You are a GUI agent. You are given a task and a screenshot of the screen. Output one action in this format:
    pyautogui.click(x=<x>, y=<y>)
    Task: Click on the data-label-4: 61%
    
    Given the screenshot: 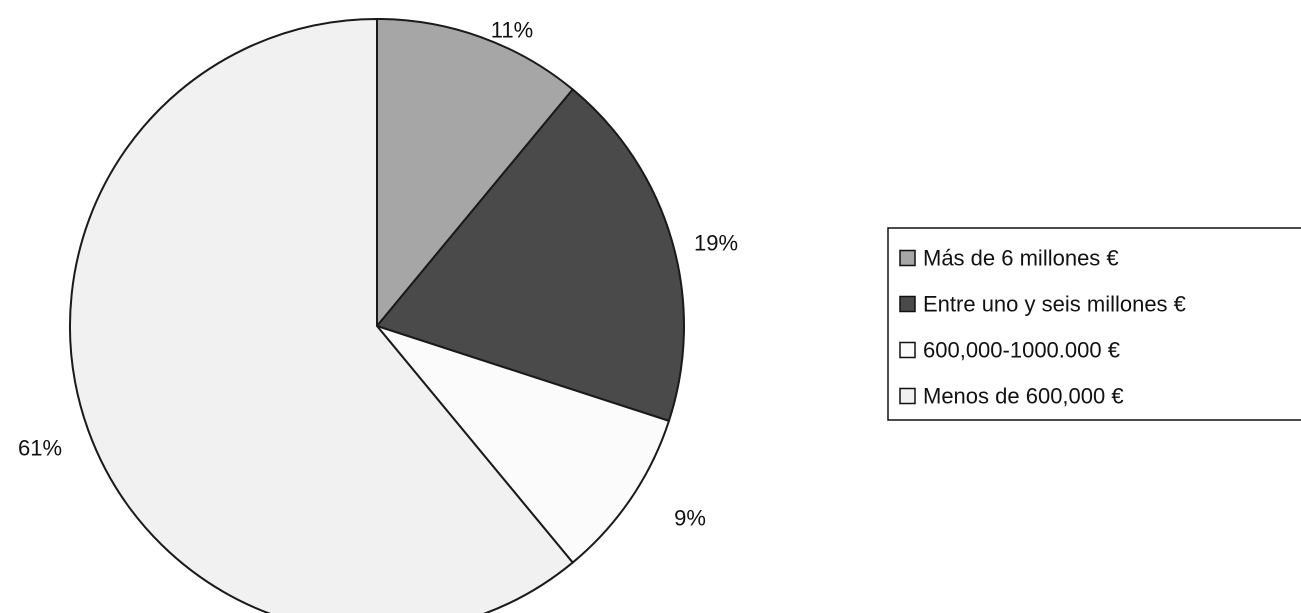 What is the action you would take?
    pyautogui.click(x=40, y=448)
    